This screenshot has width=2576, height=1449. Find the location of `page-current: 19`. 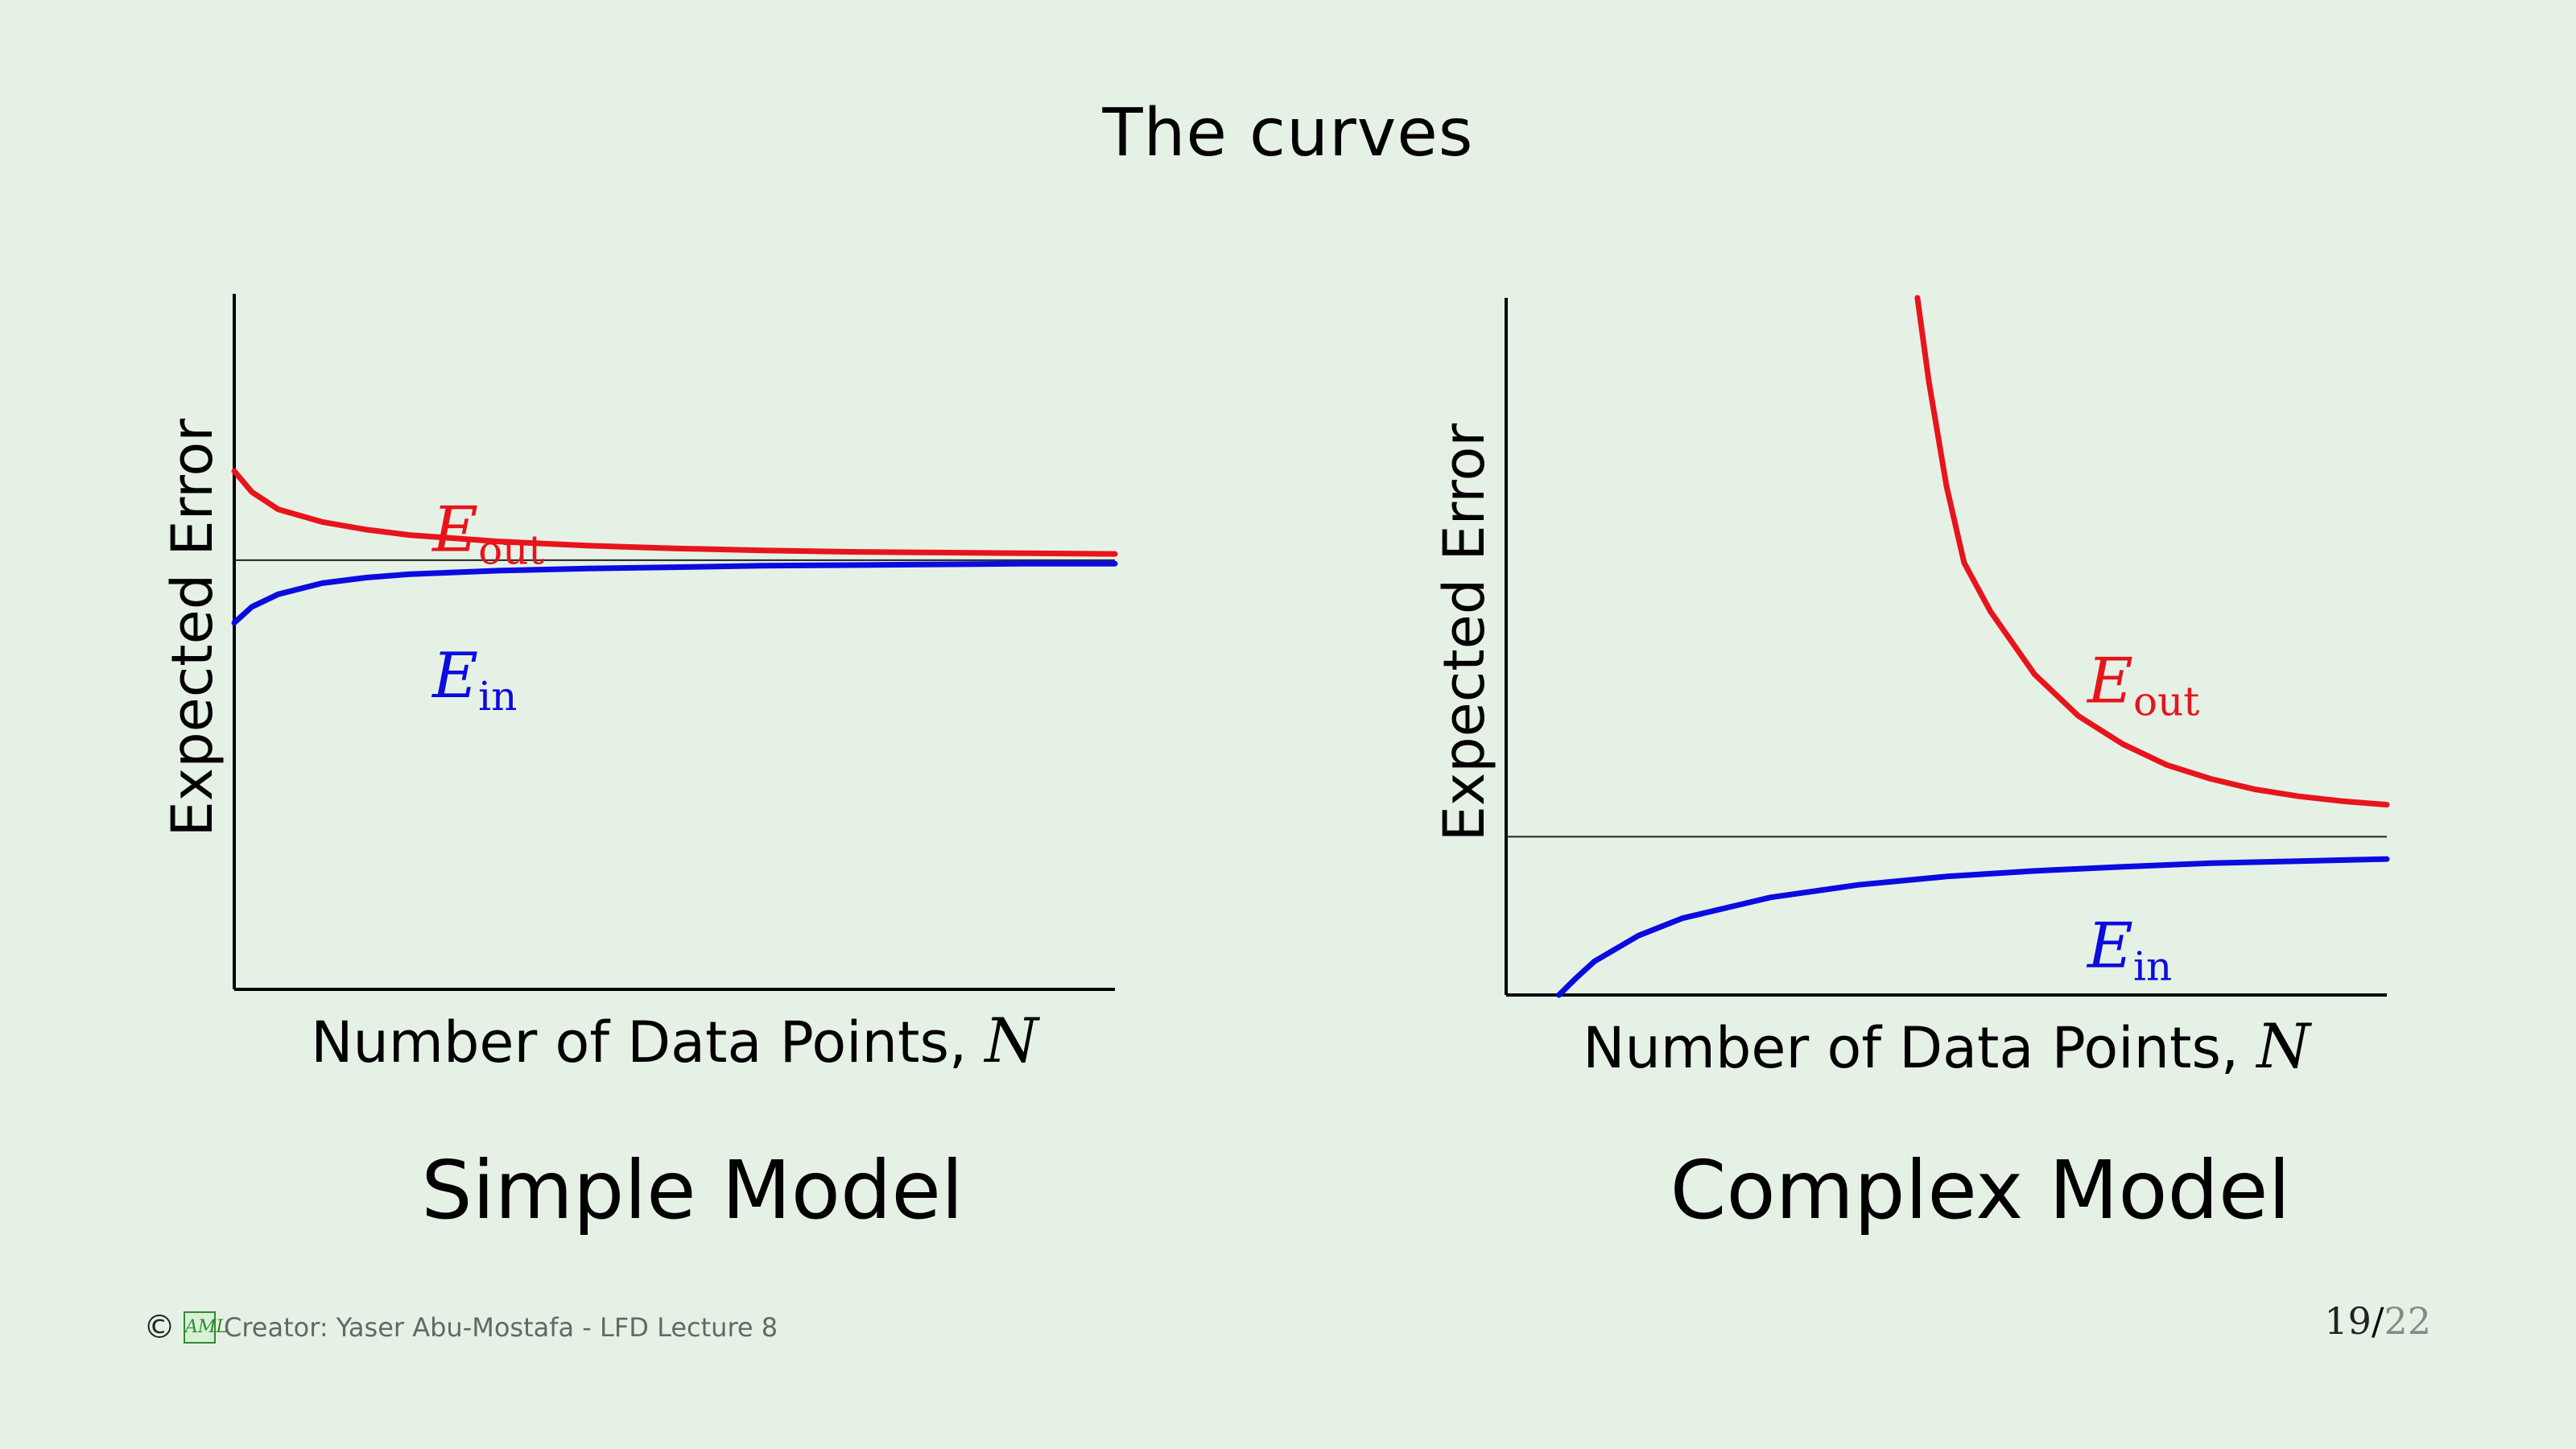

page-current: 19 is located at coordinates (2348, 1321).